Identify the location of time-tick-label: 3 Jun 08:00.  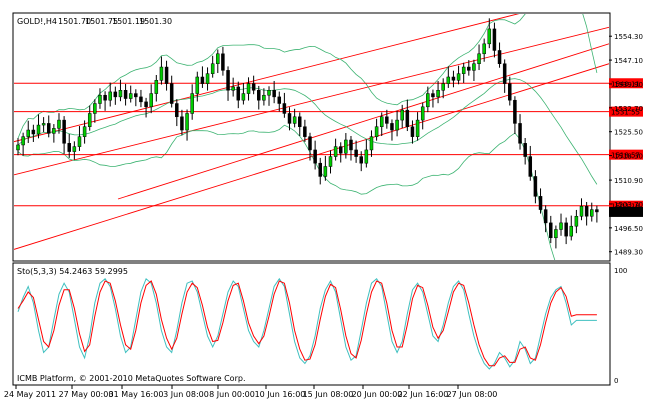
(186, 394).